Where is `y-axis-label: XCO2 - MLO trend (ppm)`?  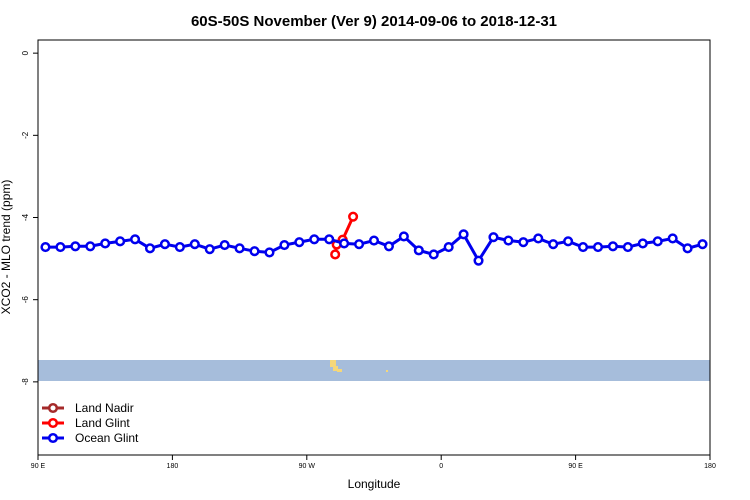 y-axis-label: XCO2 - MLO trend (ppm) is located at coordinates (6, 247).